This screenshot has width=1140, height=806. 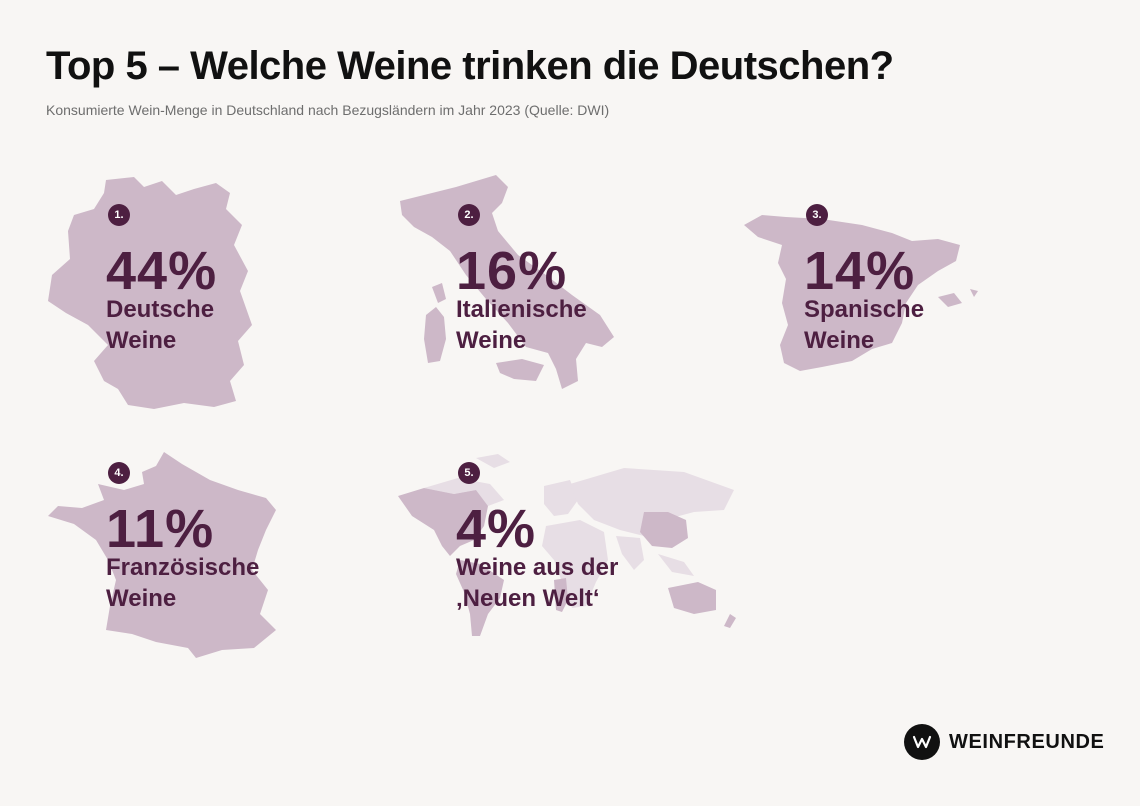 I want to click on percentage-value: 11%, so click(x=160, y=529).